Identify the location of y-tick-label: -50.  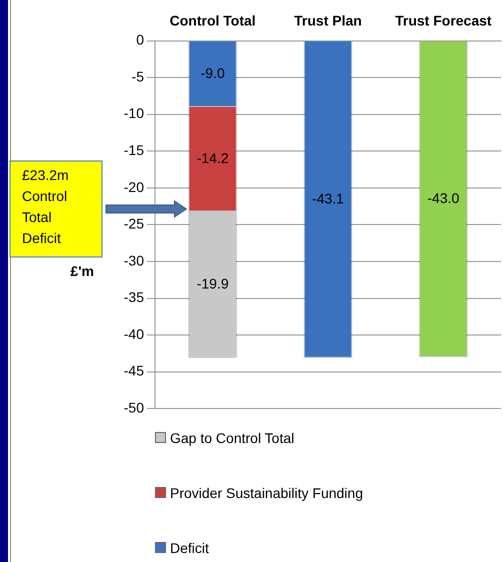
(134, 407).